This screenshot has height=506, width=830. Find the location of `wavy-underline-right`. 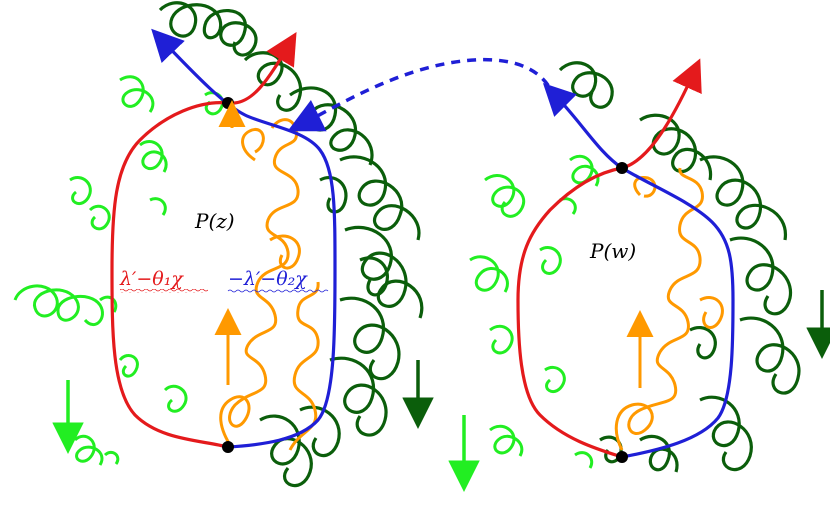

wavy-underline-right is located at coordinates (278, 291).